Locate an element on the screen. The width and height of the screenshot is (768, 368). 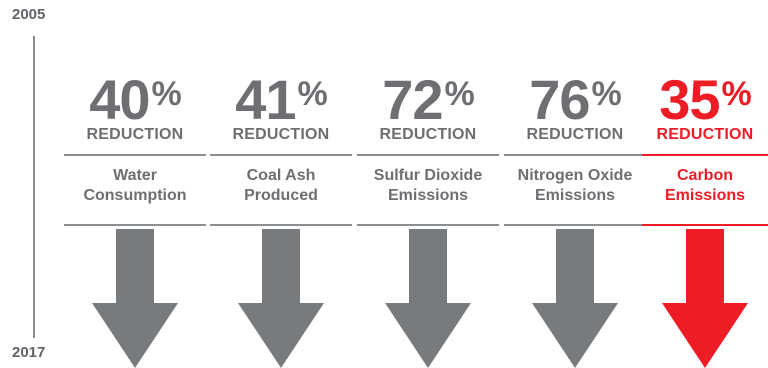
timeline-start-label: 2005 is located at coordinates (29, 14).